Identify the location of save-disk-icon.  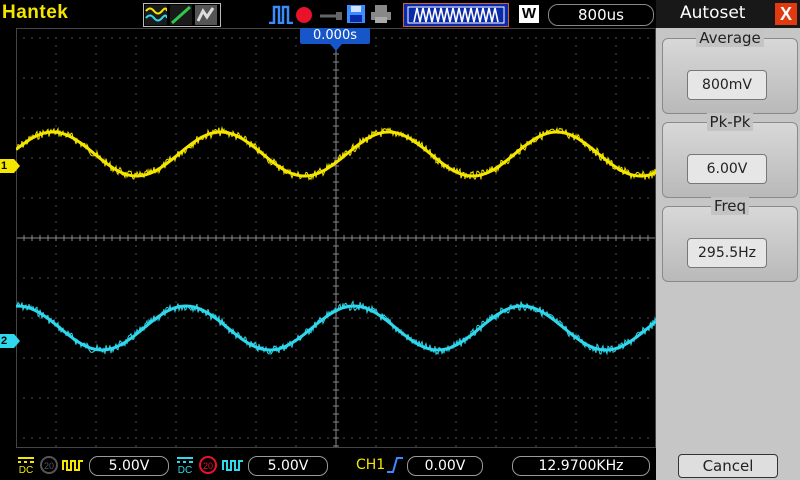
(356, 14).